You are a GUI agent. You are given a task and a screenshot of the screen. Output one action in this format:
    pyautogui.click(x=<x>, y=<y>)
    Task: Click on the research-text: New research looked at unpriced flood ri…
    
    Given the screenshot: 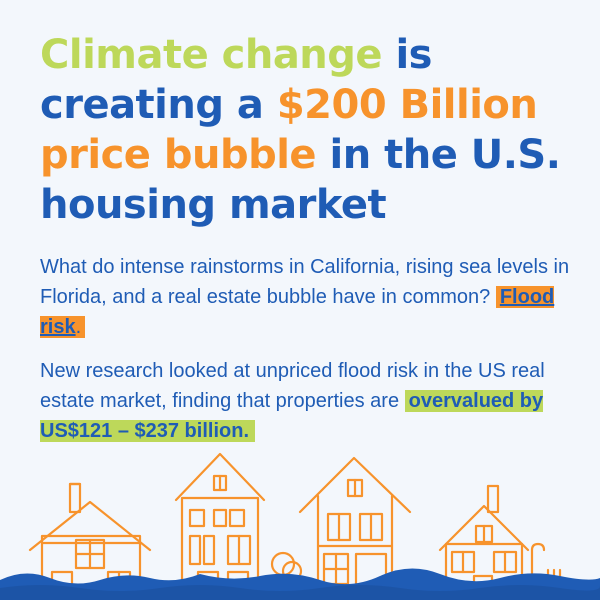 What is the action you would take?
    pyautogui.click(x=292, y=386)
    